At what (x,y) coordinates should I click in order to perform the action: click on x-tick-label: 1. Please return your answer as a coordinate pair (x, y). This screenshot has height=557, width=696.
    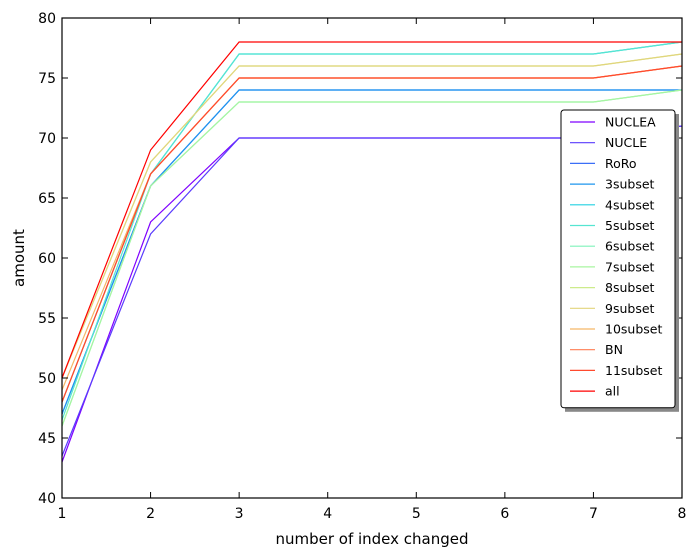
    Looking at the image, I should click on (62, 514).